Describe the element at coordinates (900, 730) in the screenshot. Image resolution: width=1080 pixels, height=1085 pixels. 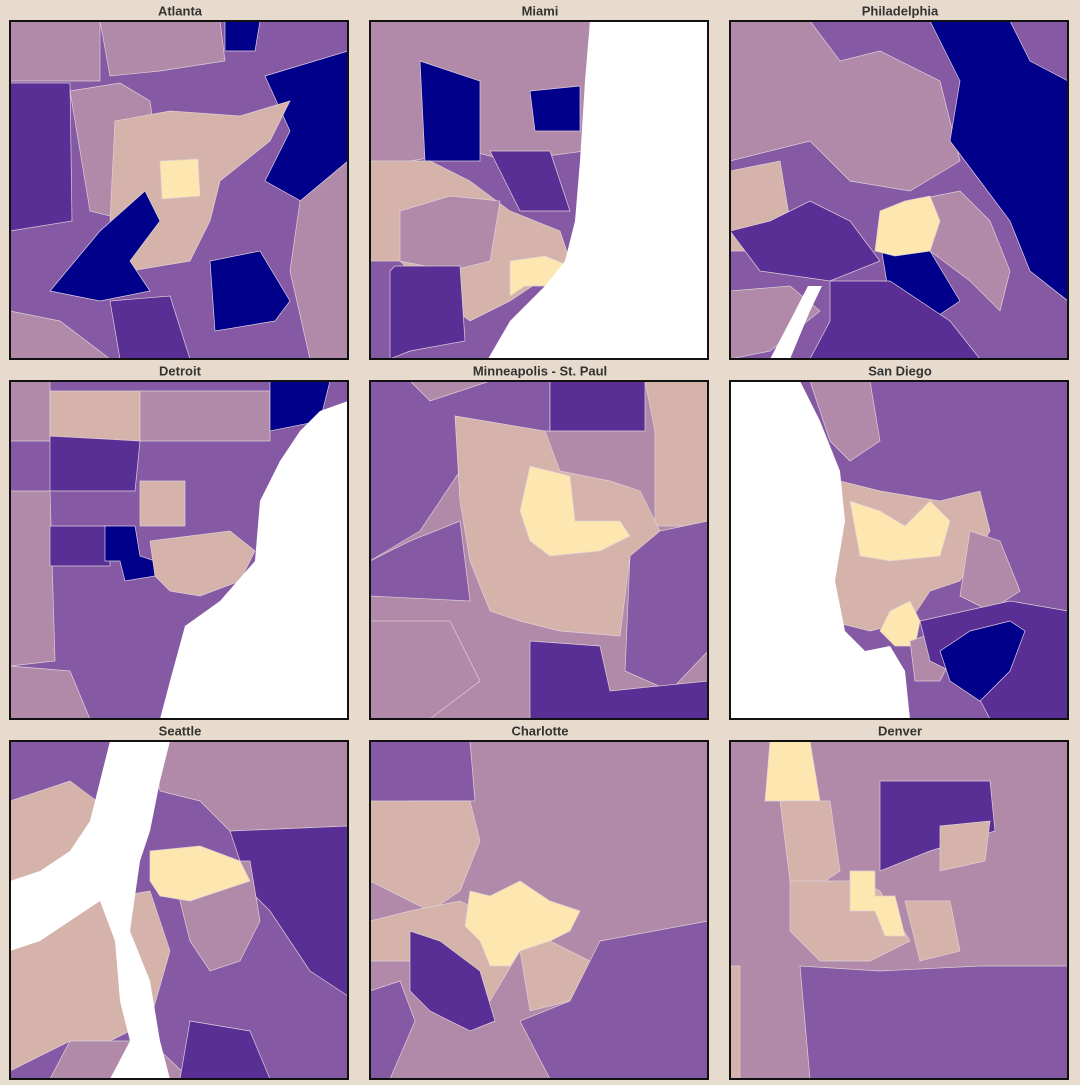
I see `map-title: Denver` at that location.